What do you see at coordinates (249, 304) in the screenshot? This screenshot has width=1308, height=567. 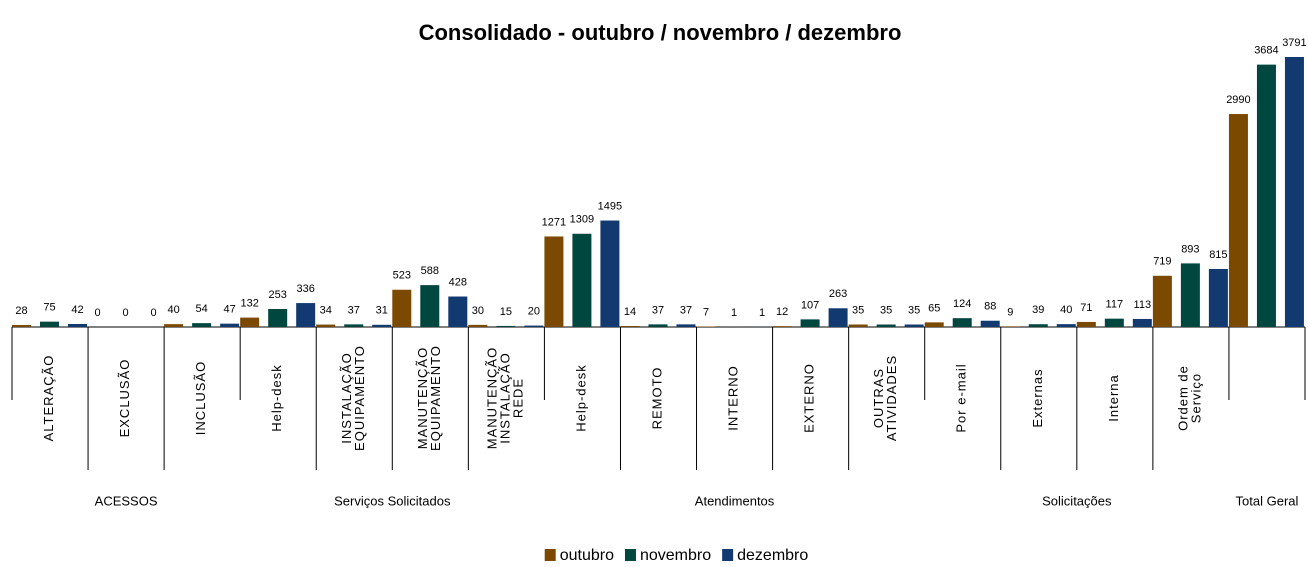 I see `value-label: 132` at bounding box center [249, 304].